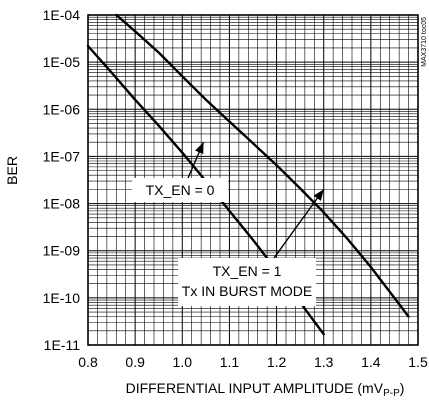 This screenshot has width=429, height=405. I want to click on x-tick-label: 1.5, so click(418, 362).